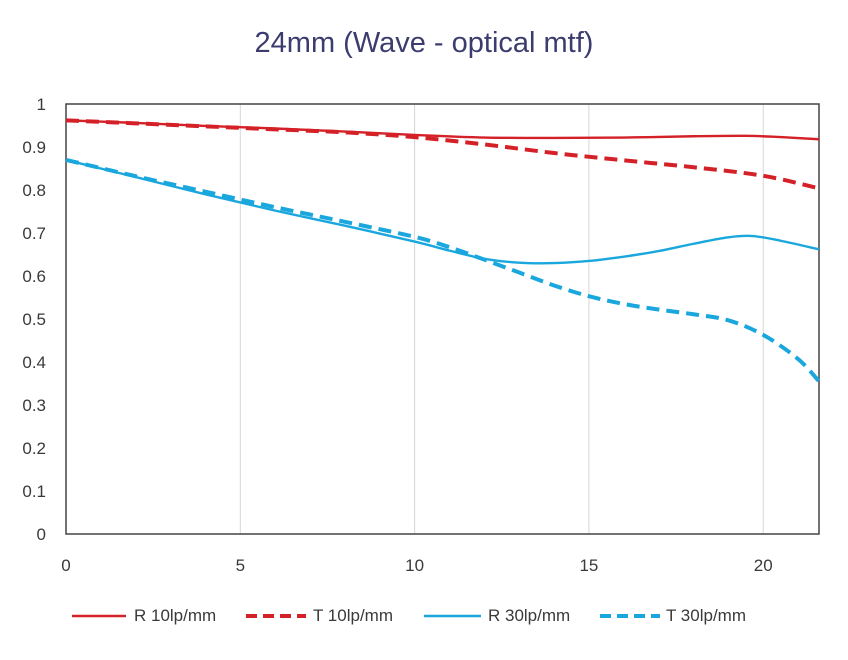 This screenshot has width=848, height=660. Describe the element at coordinates (529, 615) in the screenshot. I see `legend-label: R 30lp/mm` at that location.